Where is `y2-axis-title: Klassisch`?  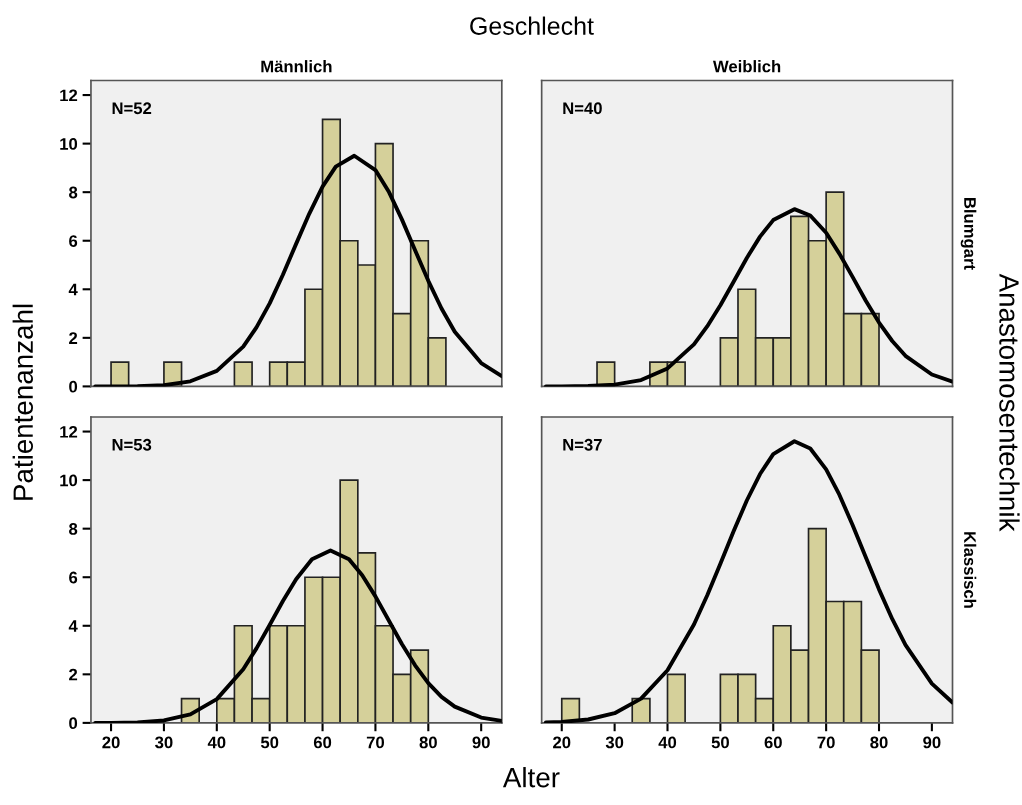 y2-axis-title: Klassisch is located at coordinates (970, 570).